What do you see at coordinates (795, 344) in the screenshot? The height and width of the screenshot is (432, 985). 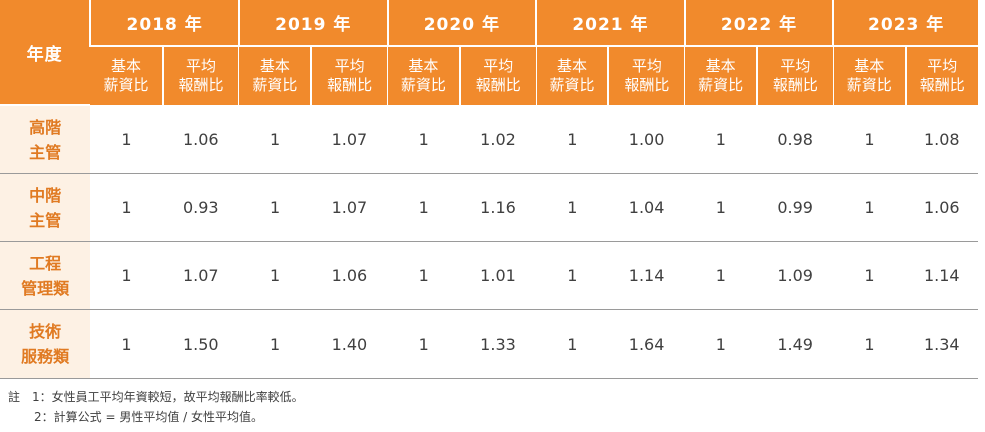 I see `table-cell: 1.49` at bounding box center [795, 344].